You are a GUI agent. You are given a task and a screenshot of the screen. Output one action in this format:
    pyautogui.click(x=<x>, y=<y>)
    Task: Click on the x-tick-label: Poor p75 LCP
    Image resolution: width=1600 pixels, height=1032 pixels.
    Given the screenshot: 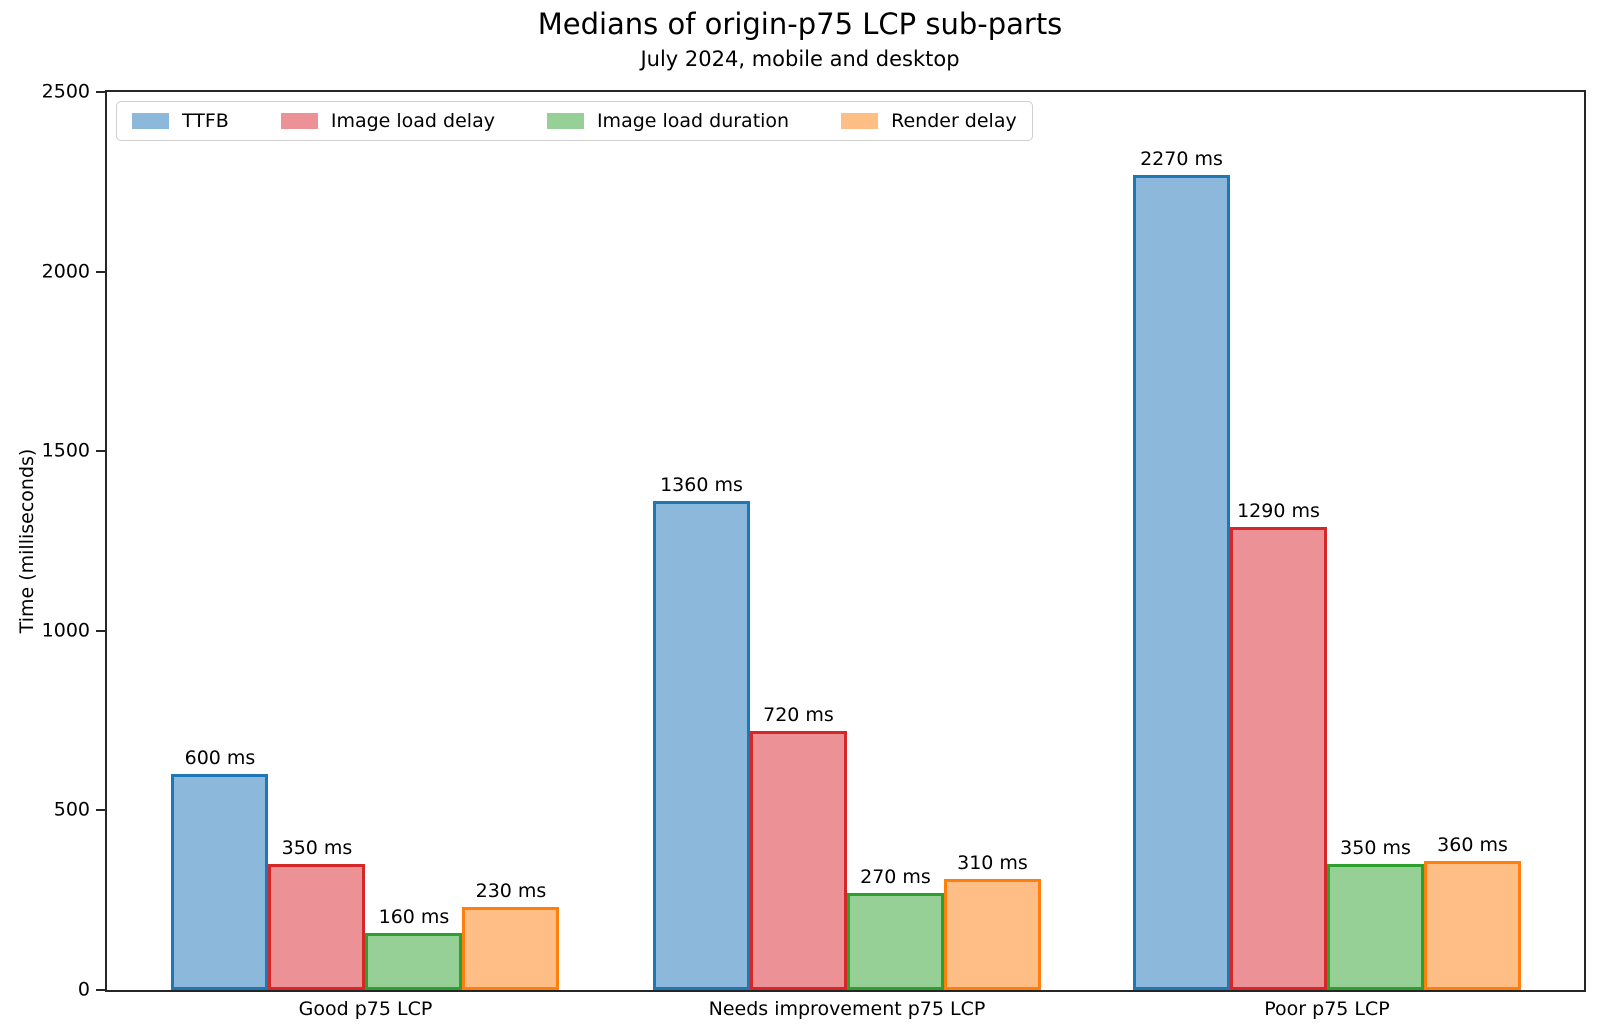 What is the action you would take?
    pyautogui.click(x=1327, y=1009)
    